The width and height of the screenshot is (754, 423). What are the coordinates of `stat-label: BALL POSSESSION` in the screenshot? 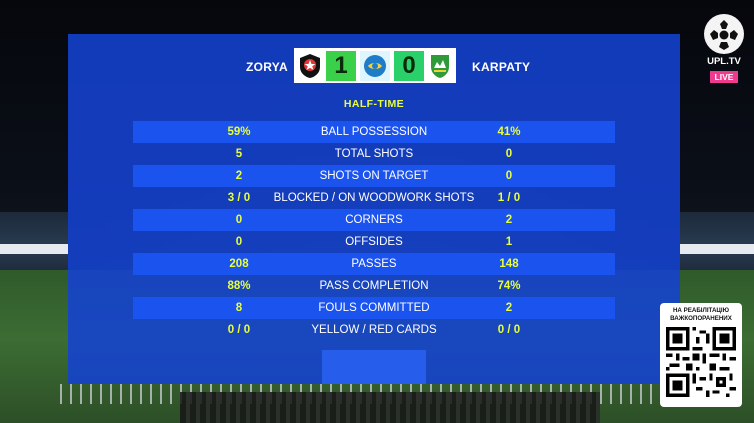 It's located at (374, 132).